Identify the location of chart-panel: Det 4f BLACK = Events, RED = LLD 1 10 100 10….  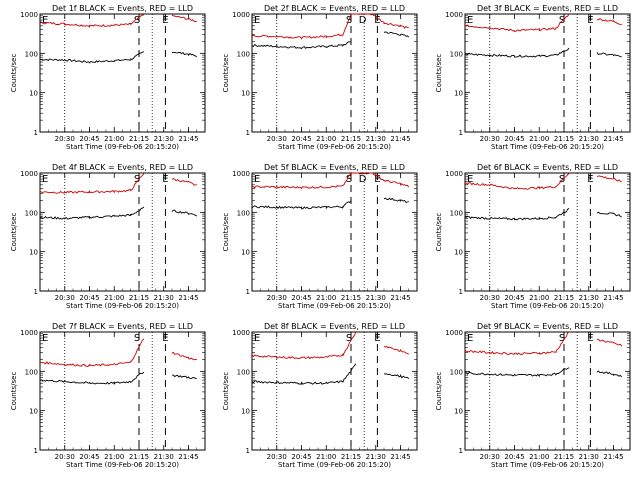
(108, 236).